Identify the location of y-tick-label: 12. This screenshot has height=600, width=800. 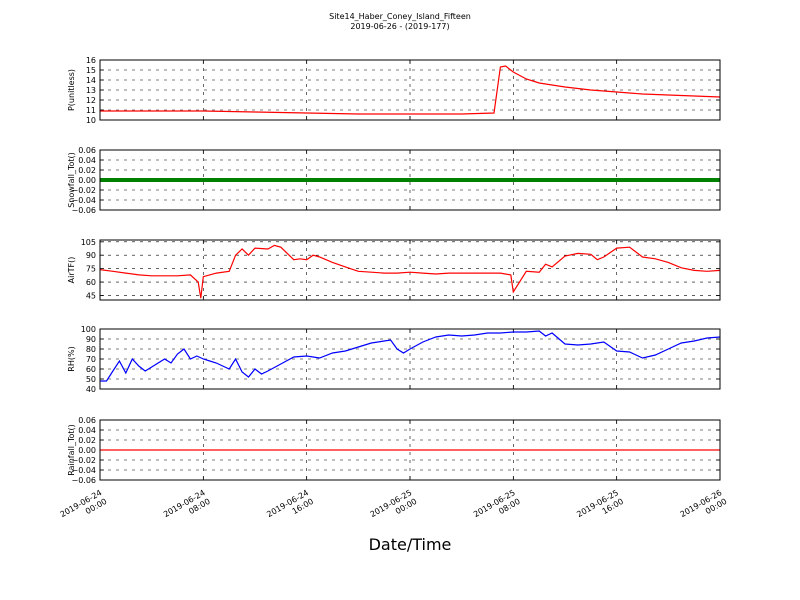
(91, 100).